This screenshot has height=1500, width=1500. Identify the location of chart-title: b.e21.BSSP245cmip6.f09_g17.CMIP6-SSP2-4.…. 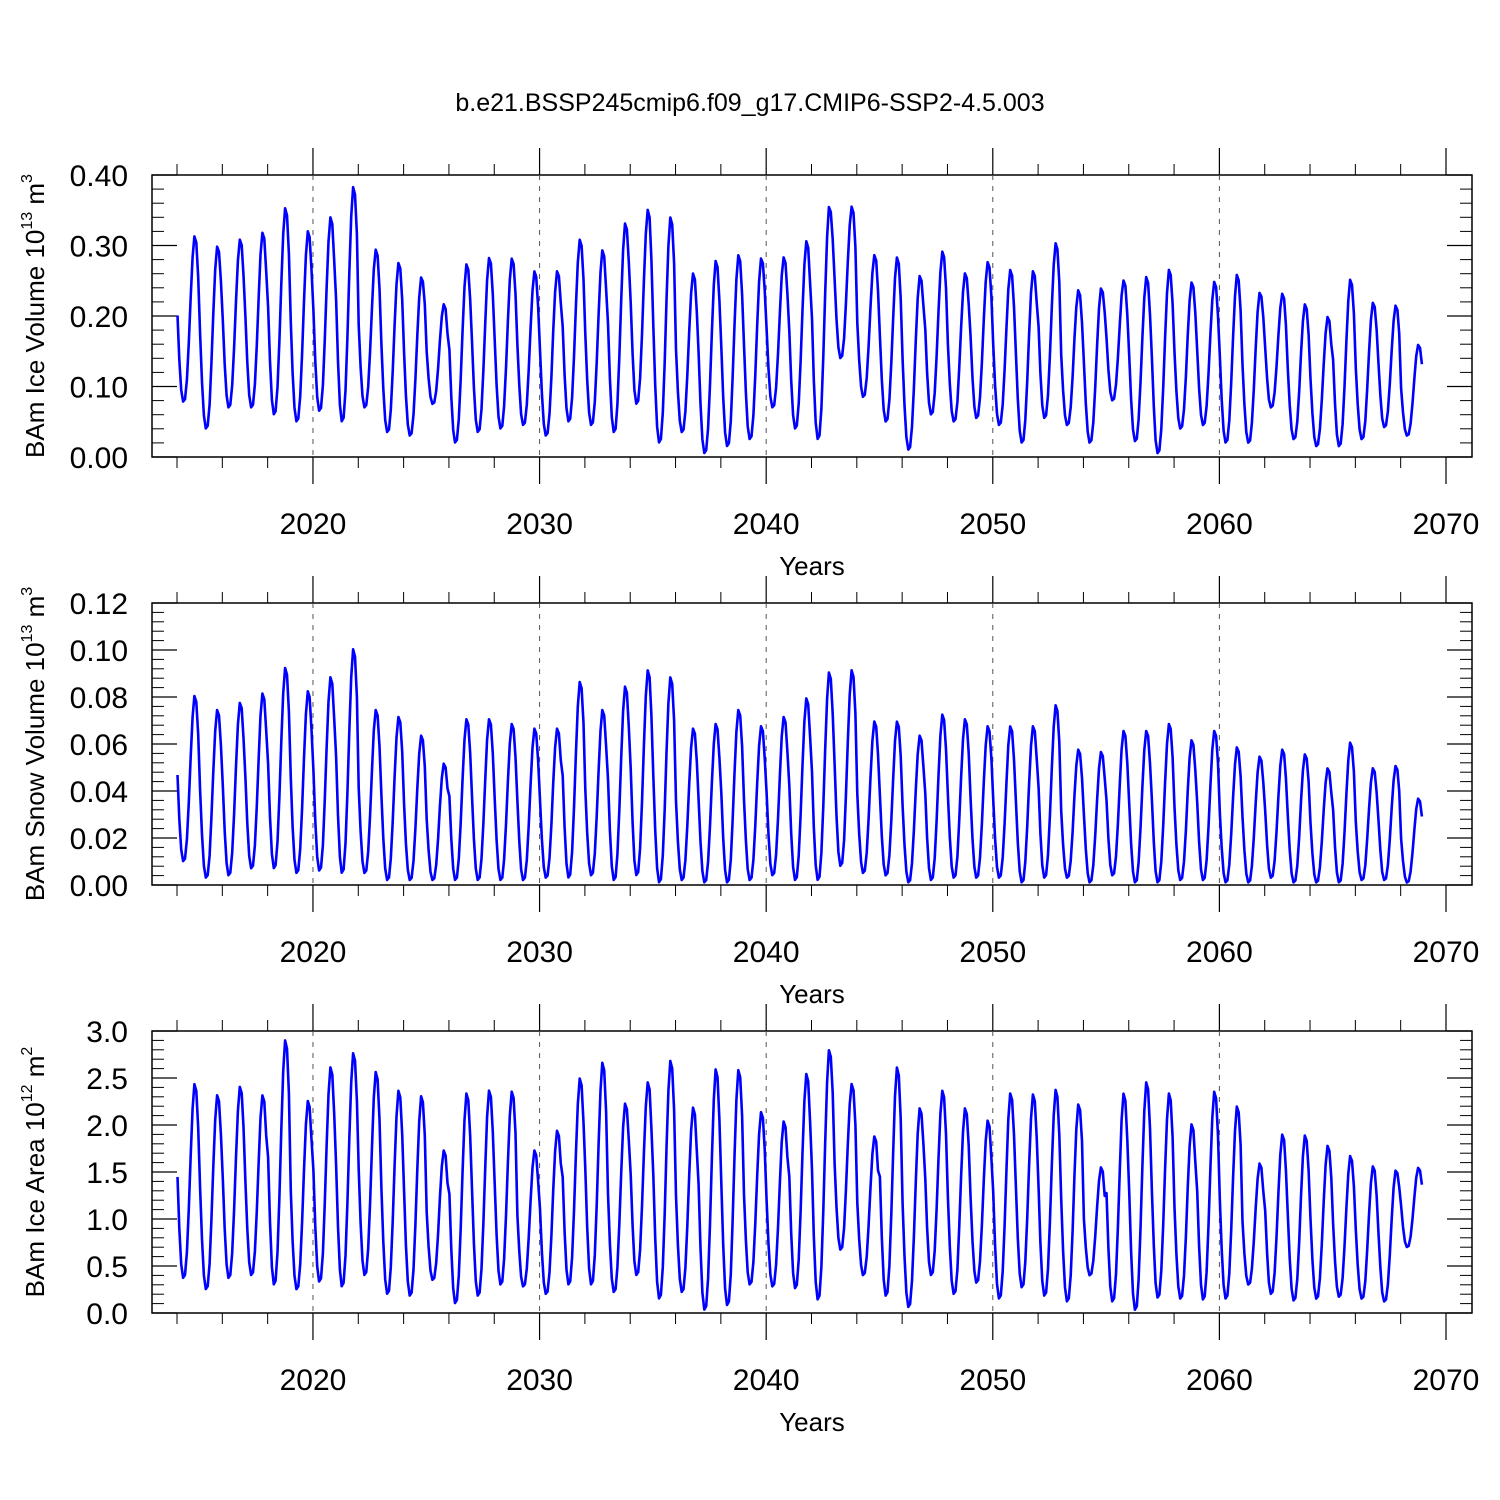
(749, 103).